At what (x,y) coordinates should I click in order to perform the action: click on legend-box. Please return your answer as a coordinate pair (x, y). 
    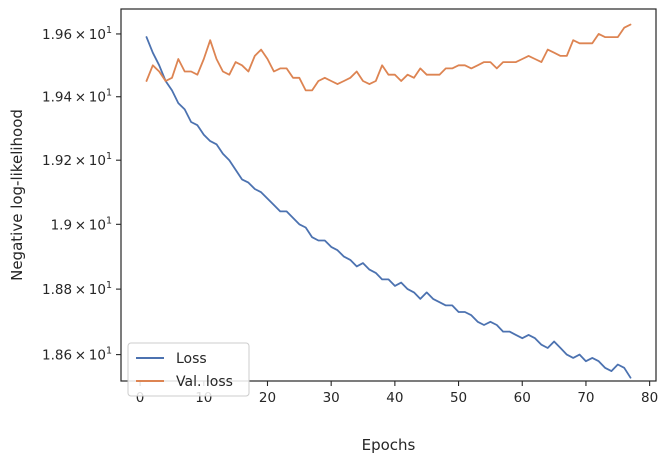
    Looking at the image, I should click on (188, 369).